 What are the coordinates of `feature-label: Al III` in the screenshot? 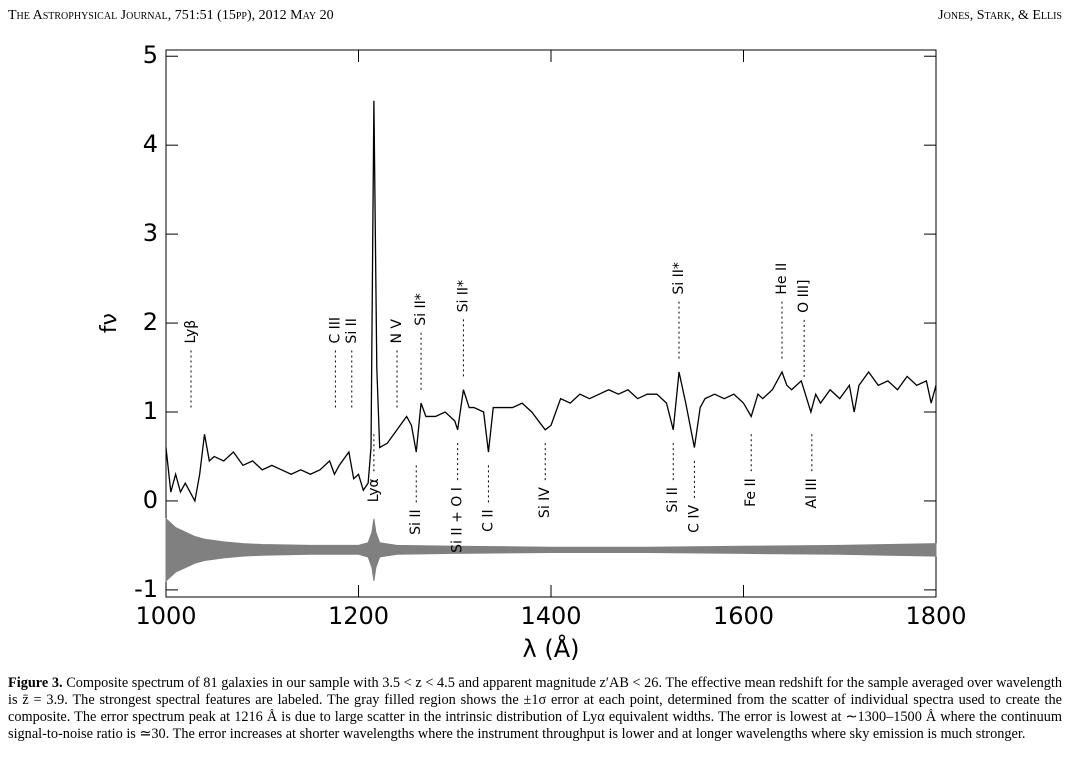 It's located at (812, 493).